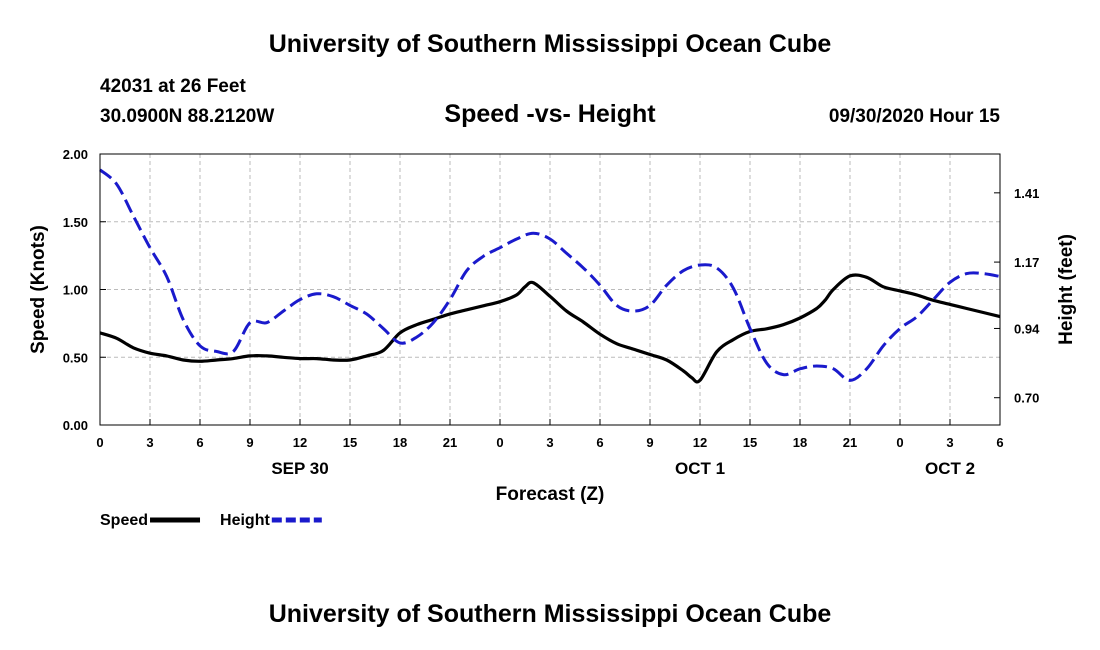 Image resolution: width=1100 pixels, height=650 pixels. What do you see at coordinates (1026, 398) in the screenshot?
I see `y2-tick-label: 0.70` at bounding box center [1026, 398].